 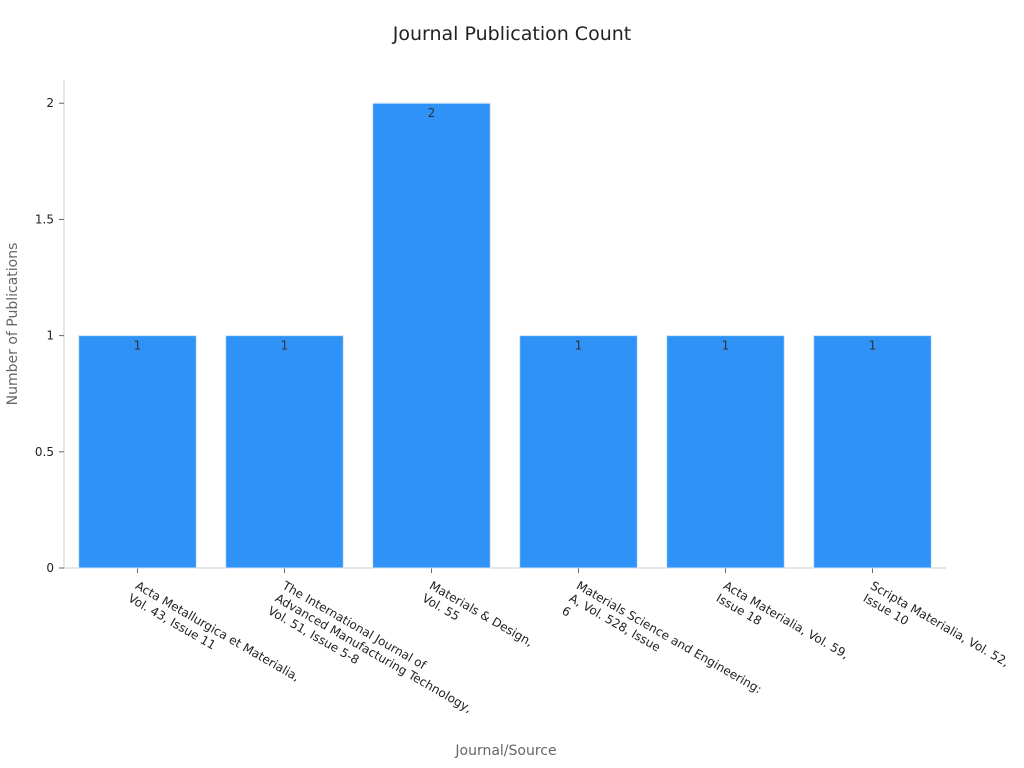 What do you see at coordinates (786, 619) in the screenshot?
I see `x-tick-label-line: Acta Materialia, Vol. 59,` at bounding box center [786, 619].